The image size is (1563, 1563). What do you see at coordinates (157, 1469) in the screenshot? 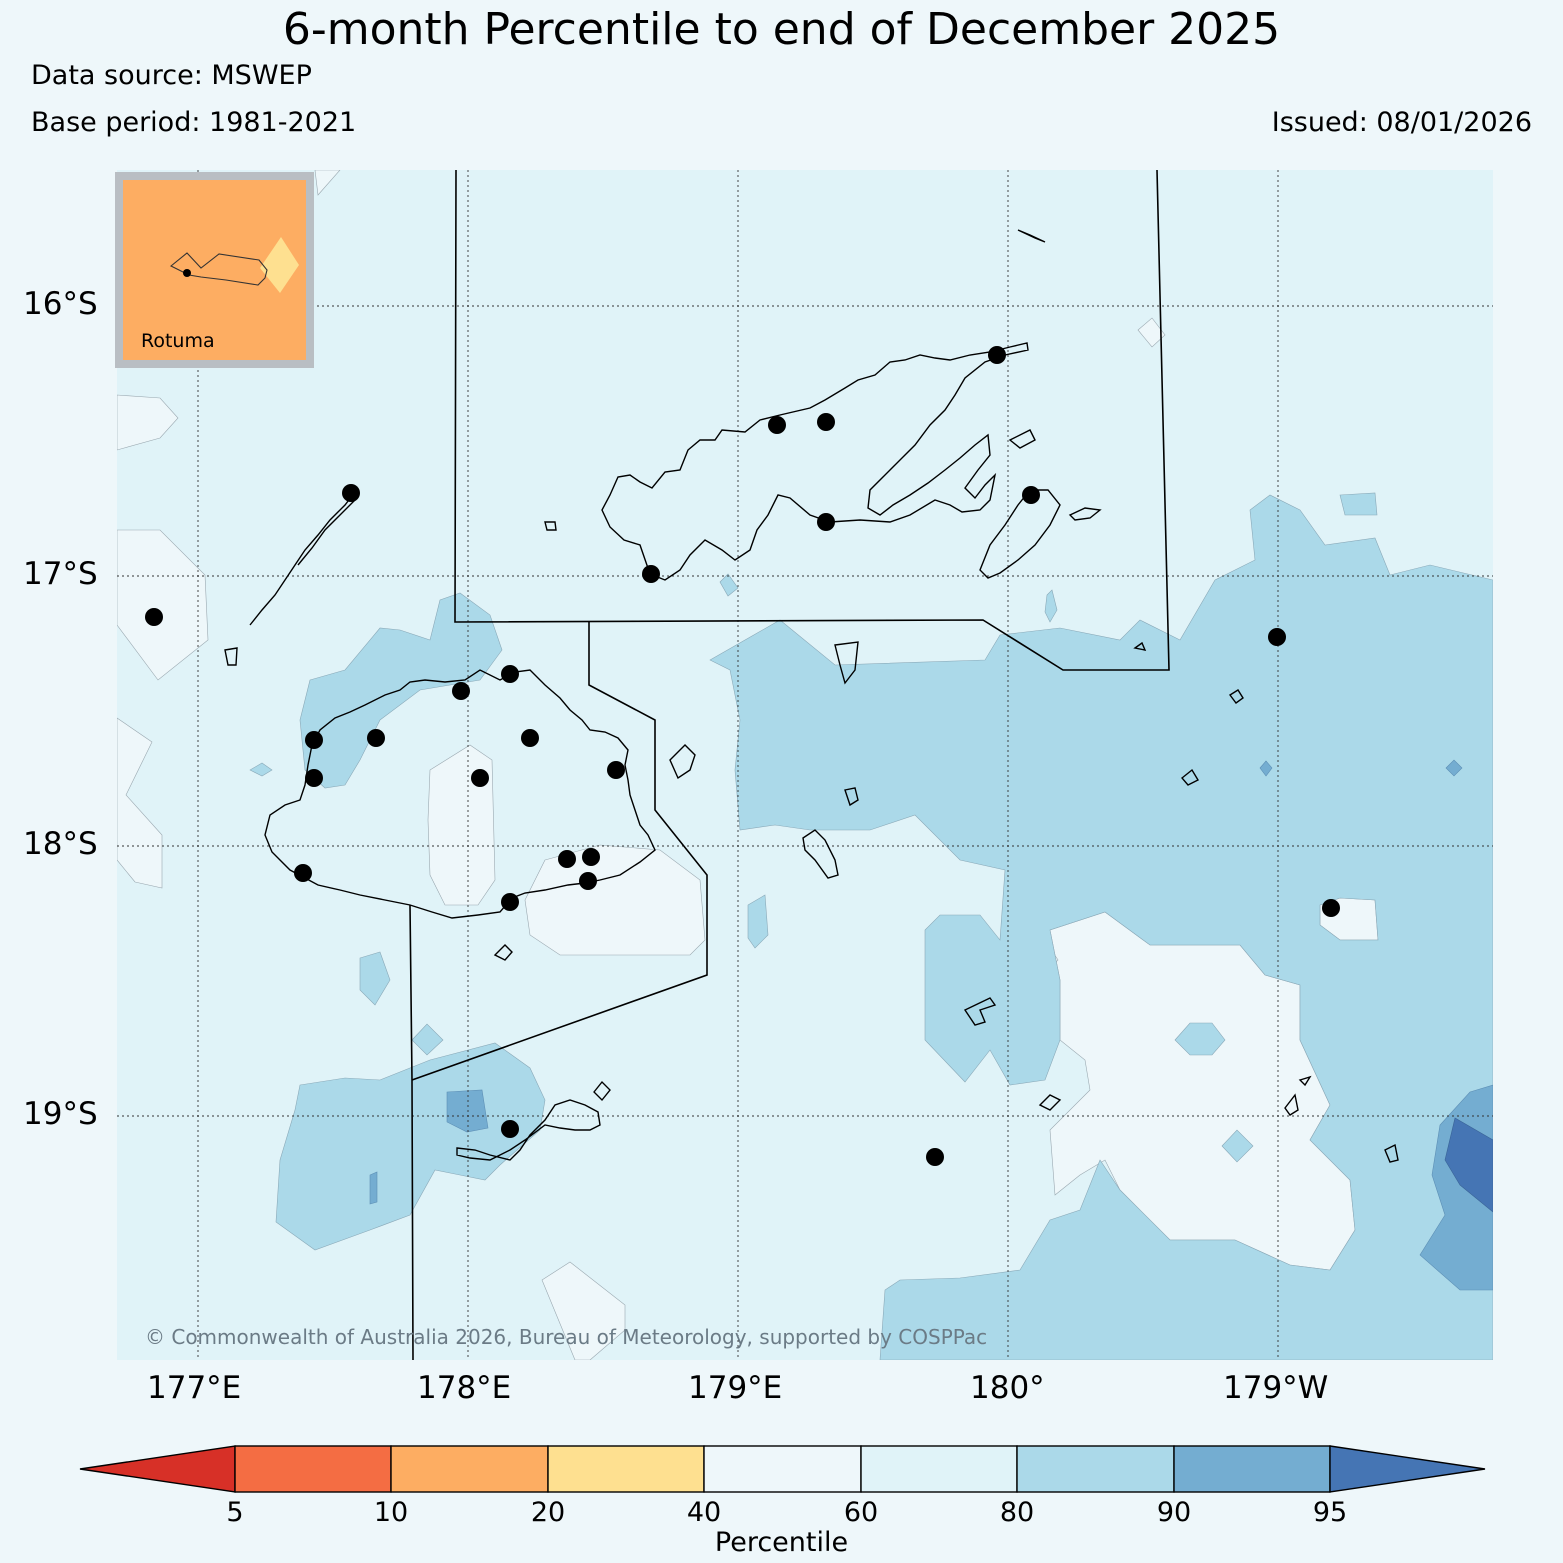
I see `colorbar-swatch-lt5` at bounding box center [157, 1469].